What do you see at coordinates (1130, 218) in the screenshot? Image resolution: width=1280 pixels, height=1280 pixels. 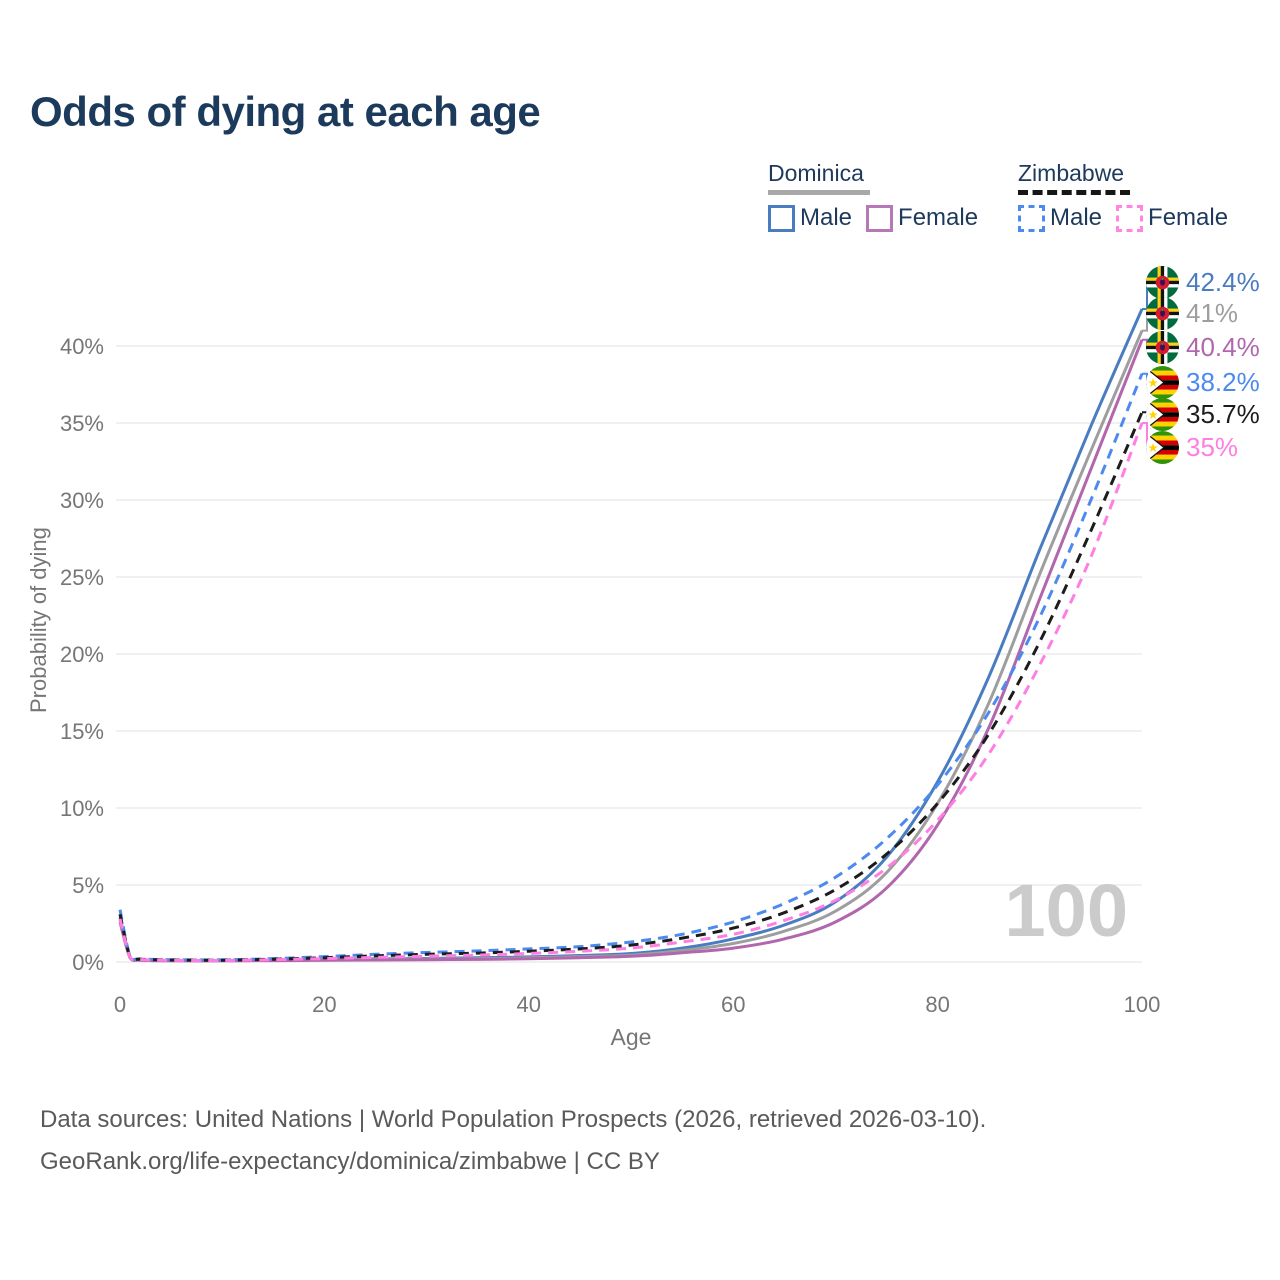 I see `checkbox-zimbabwe-female` at bounding box center [1130, 218].